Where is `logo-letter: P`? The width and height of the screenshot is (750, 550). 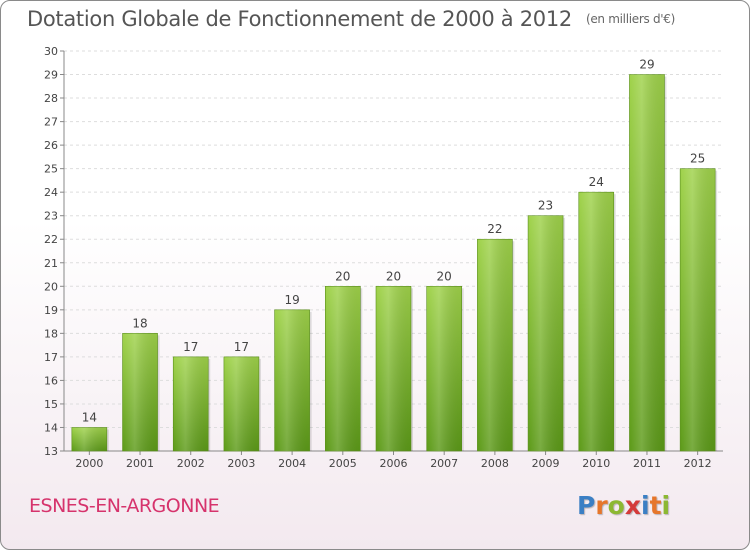
logo-letter: P is located at coordinates (586, 505).